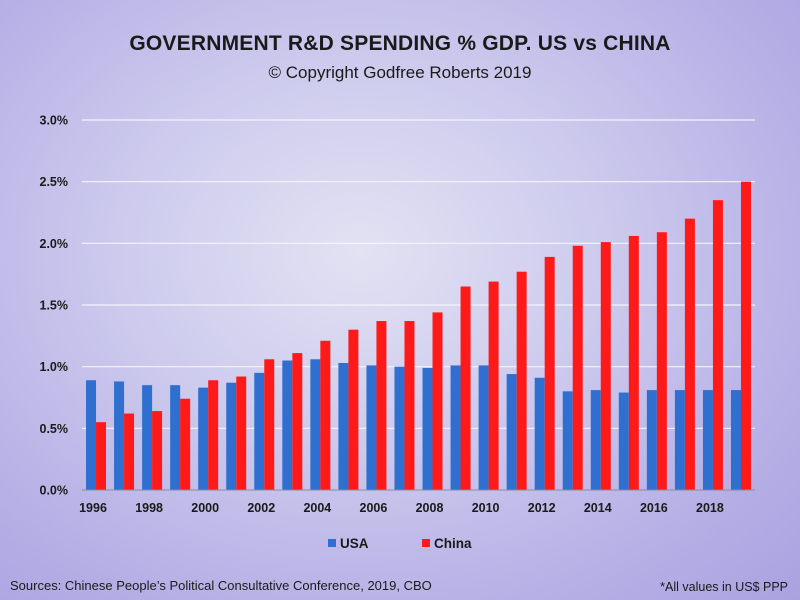  What do you see at coordinates (539, 433) in the screenshot?
I see `bar-usa-2012` at bounding box center [539, 433].